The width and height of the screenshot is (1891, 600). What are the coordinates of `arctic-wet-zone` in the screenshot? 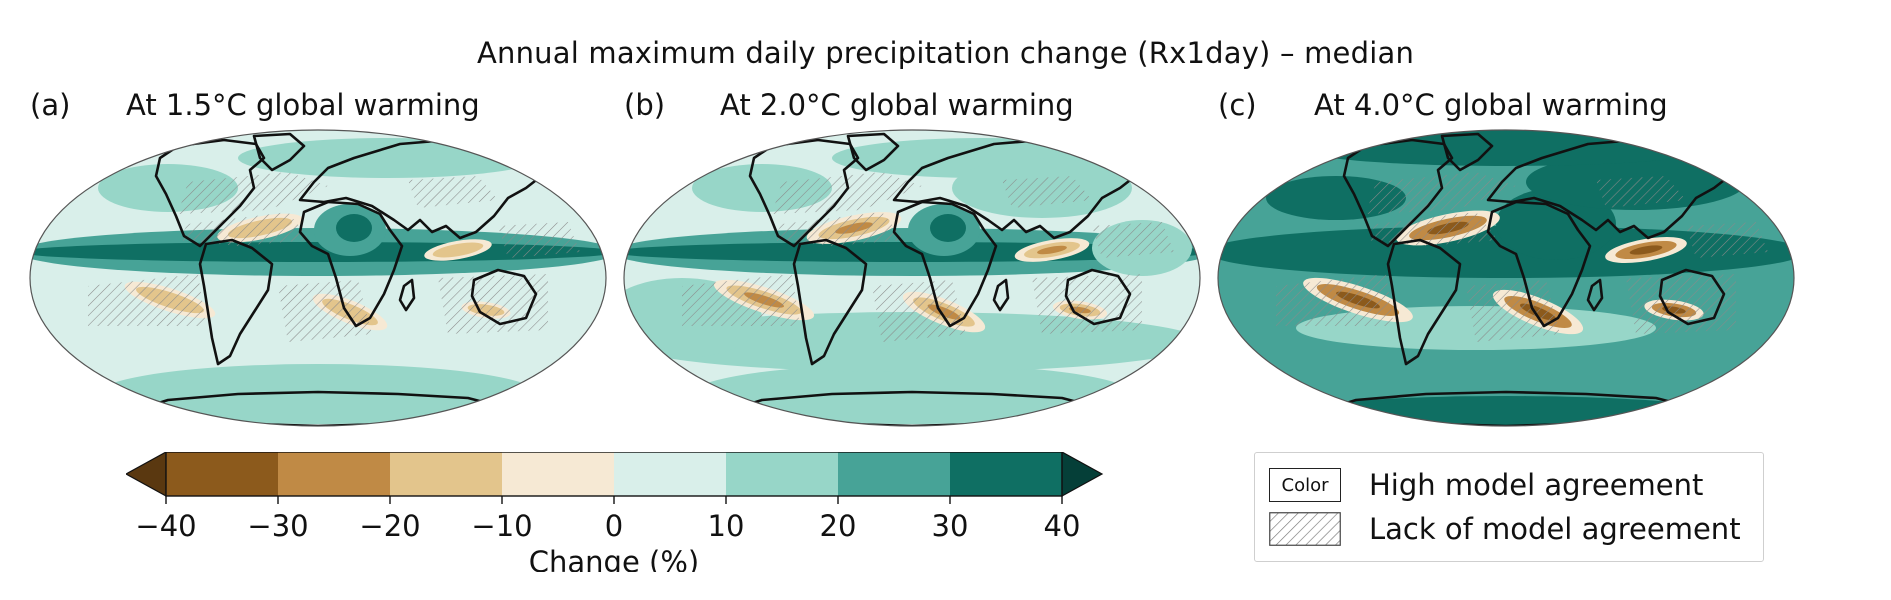 It's located at (388, 158).